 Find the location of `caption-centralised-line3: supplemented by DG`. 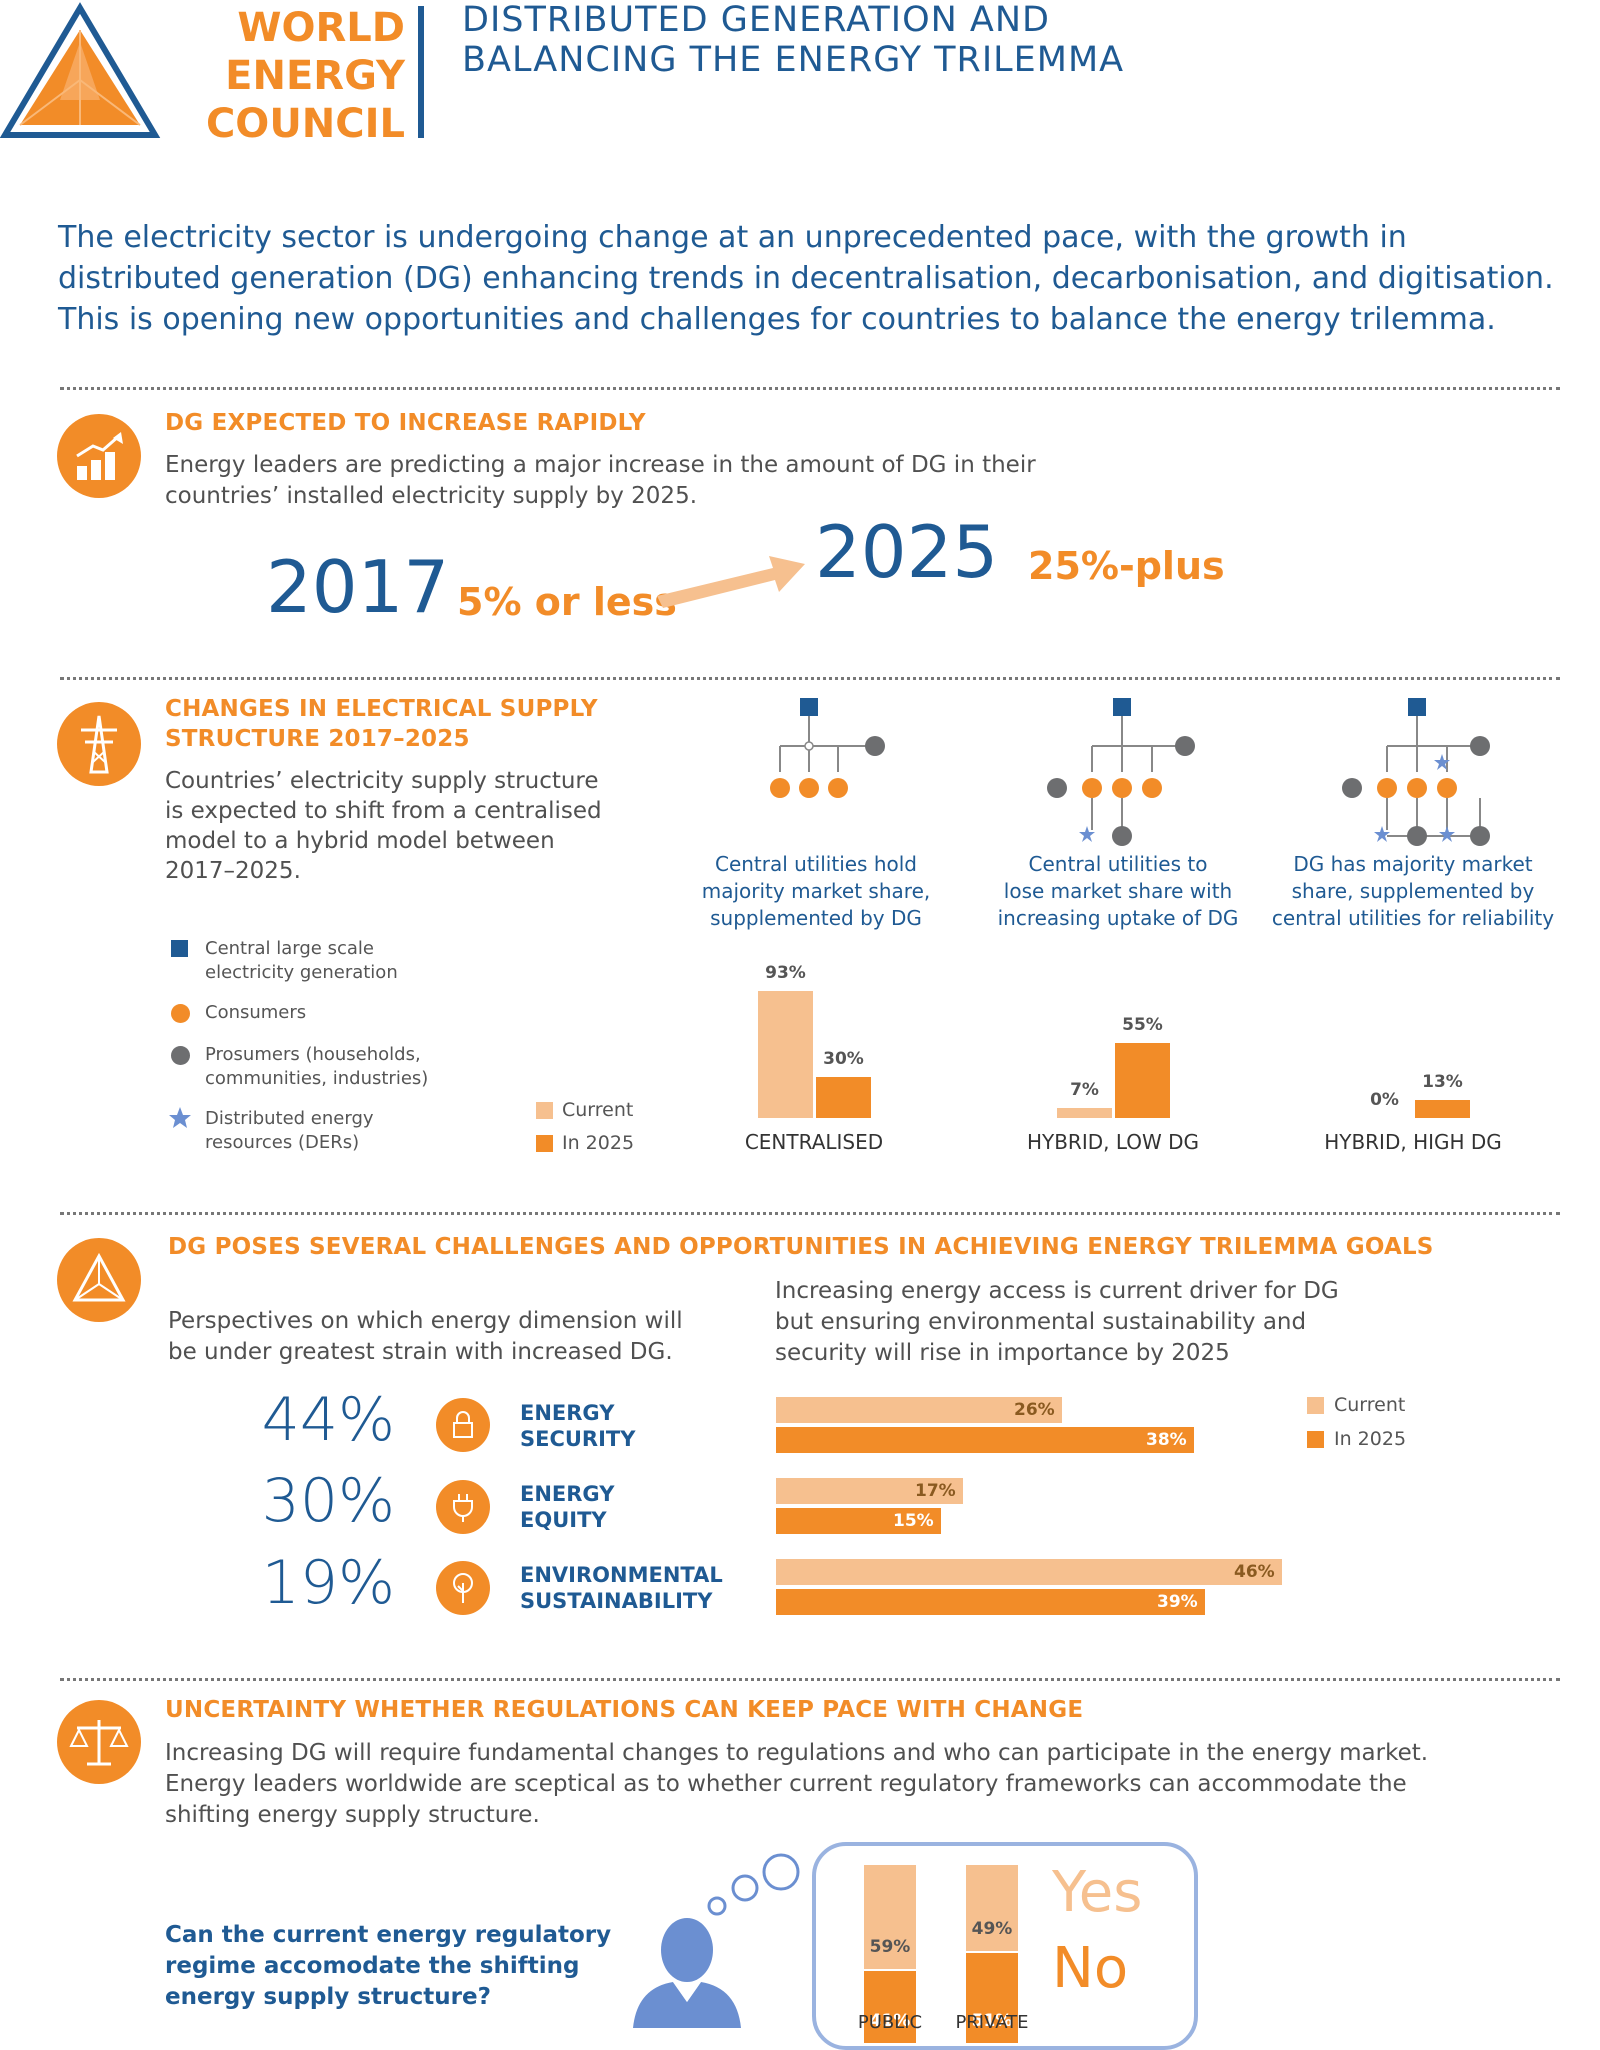

caption-centralised-line3: supplemented by DG is located at coordinates (816, 918).